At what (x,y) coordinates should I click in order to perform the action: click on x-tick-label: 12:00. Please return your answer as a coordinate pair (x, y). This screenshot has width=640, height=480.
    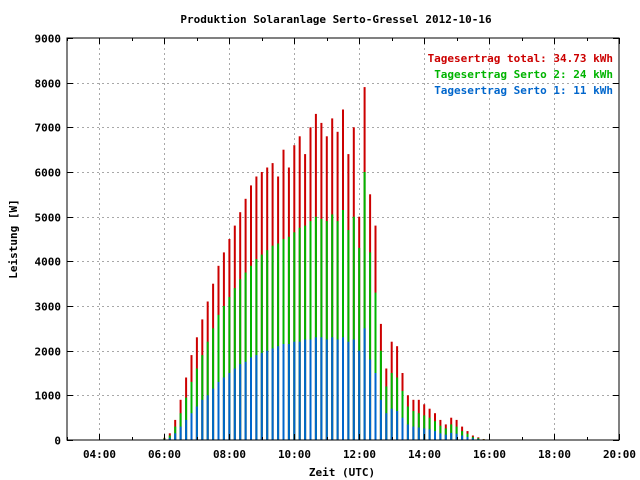
    Looking at the image, I should click on (359, 454).